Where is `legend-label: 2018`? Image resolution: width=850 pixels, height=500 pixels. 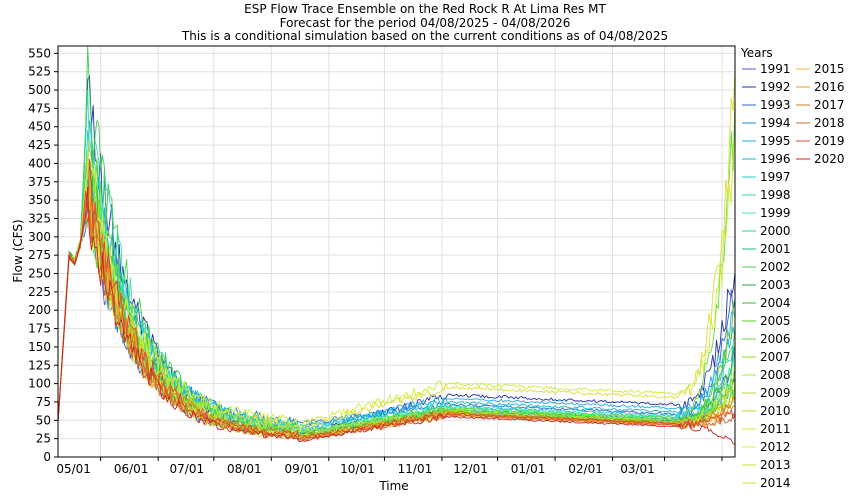 legend-label: 2018 is located at coordinates (829, 123).